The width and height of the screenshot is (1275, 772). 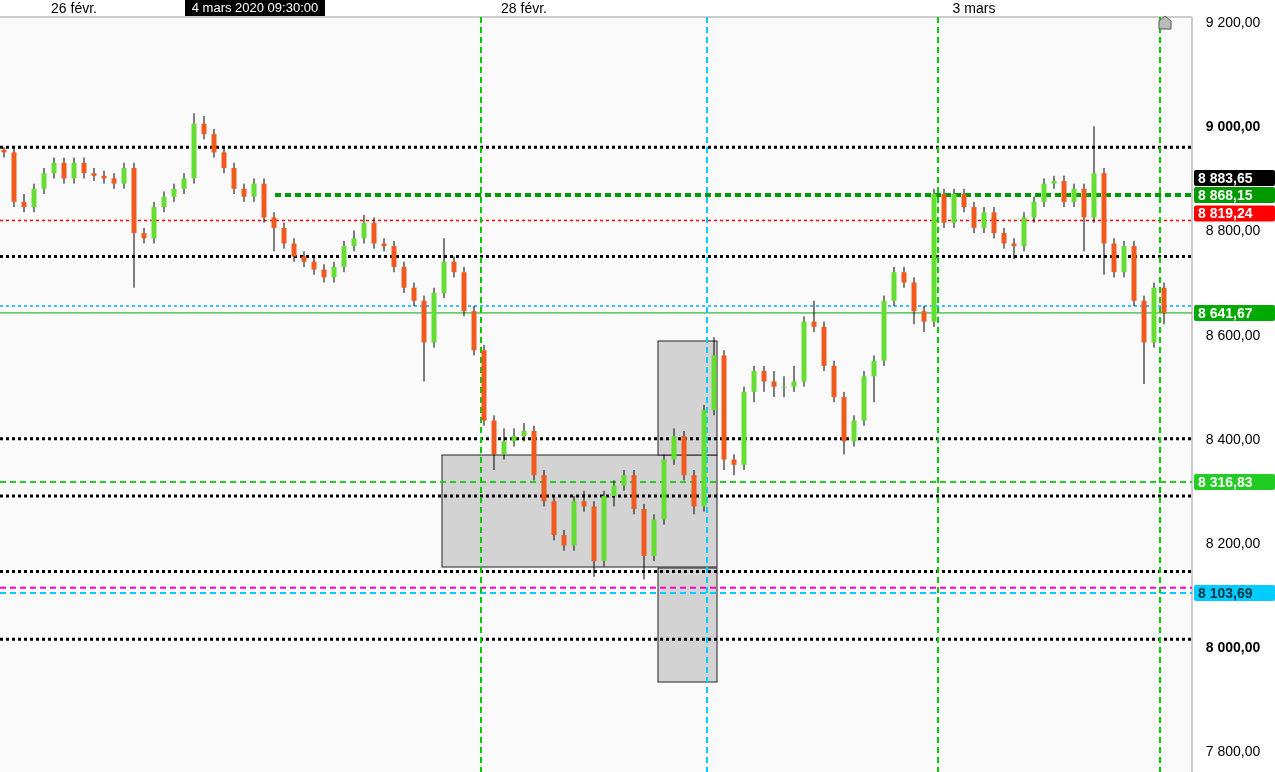 I want to click on ref-line-label: 8 868,15, so click(x=1225, y=194).